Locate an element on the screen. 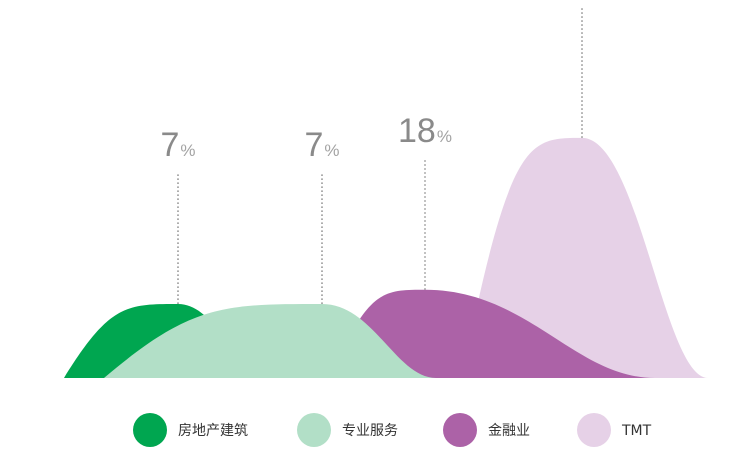 The image size is (740, 456). legend-item-2: 金融业 is located at coordinates (486, 430).